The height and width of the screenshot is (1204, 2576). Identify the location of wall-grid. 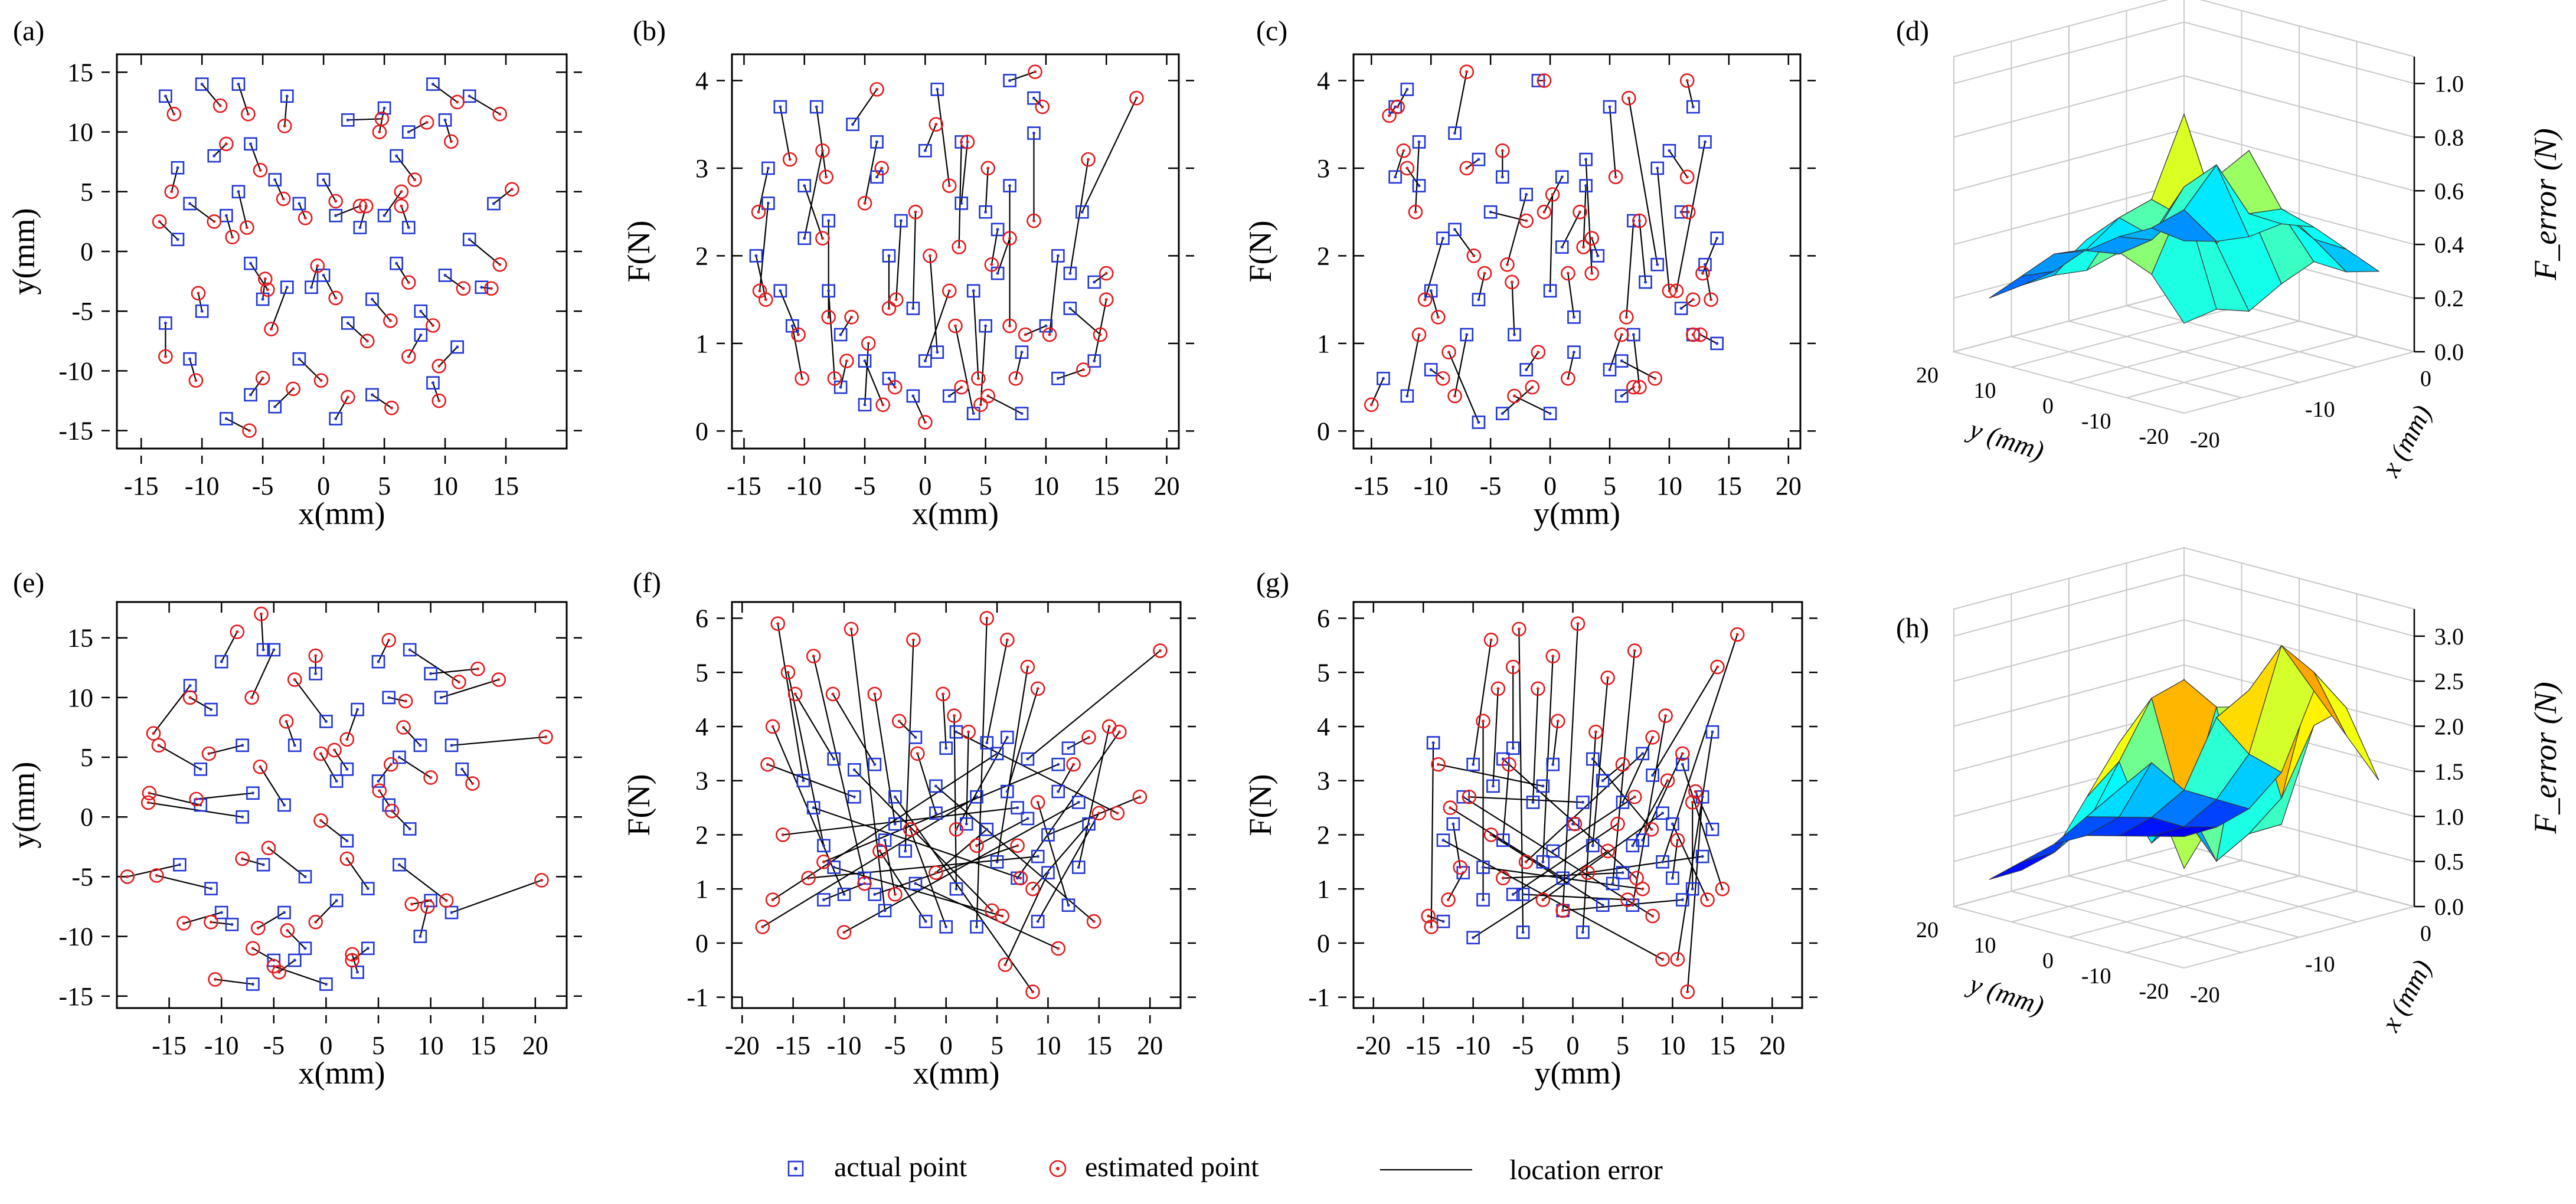
(2069, 605).